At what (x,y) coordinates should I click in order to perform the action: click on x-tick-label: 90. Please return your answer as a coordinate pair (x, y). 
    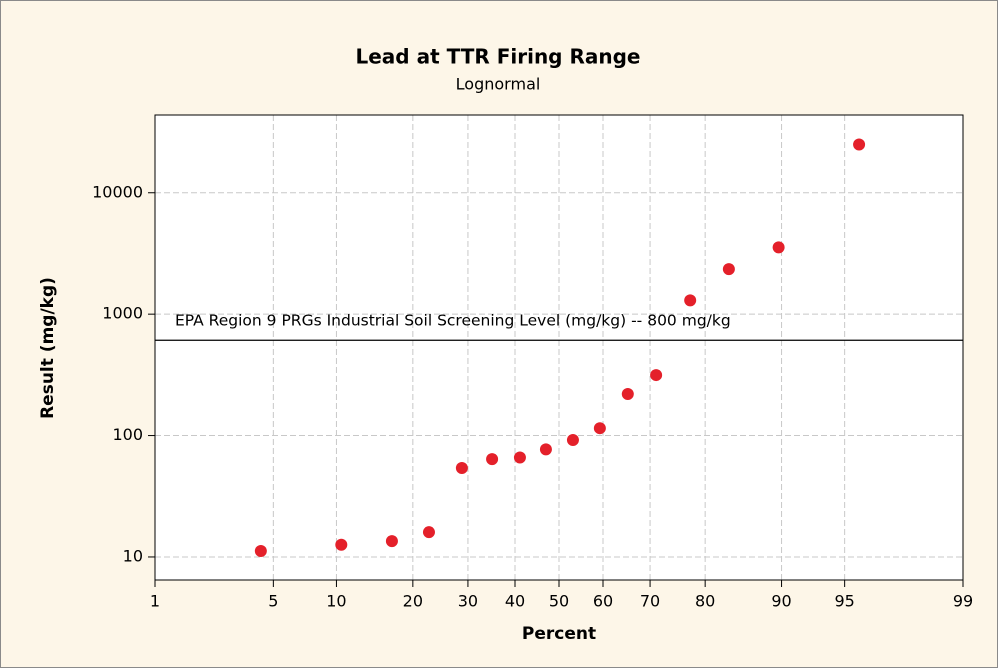
    Looking at the image, I should click on (781, 601).